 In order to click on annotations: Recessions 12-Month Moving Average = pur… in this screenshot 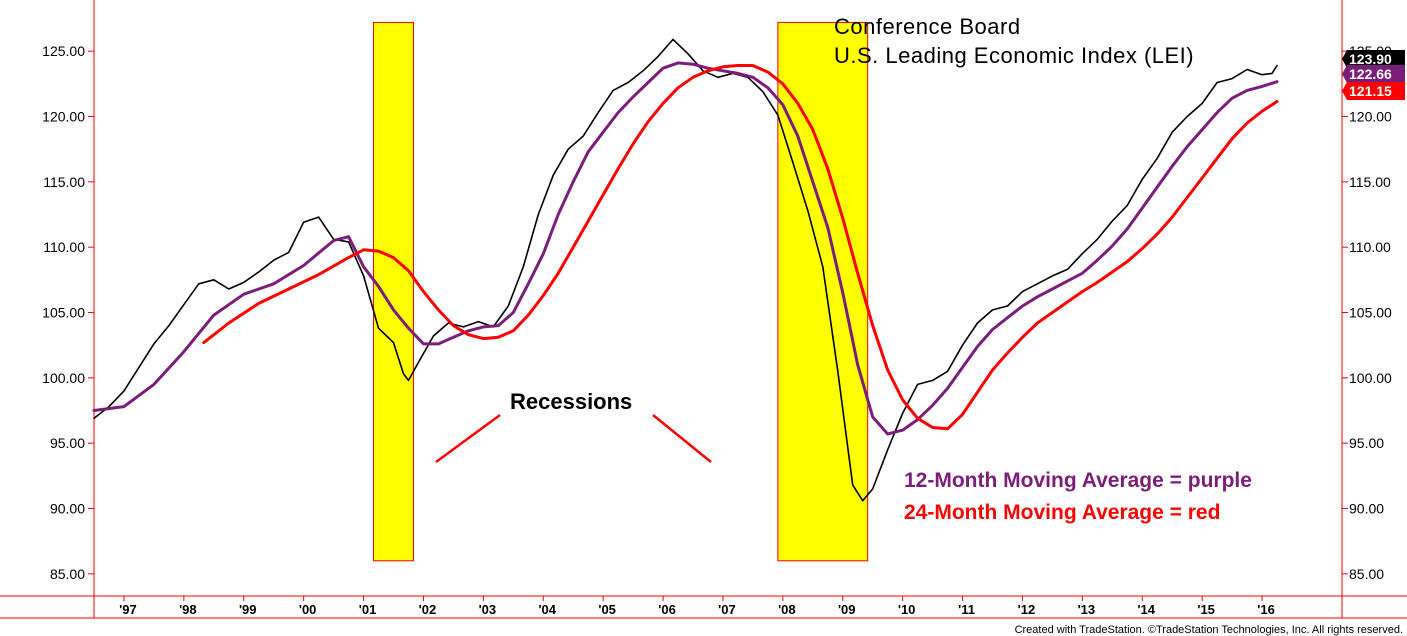, I will do `click(843, 456)`.